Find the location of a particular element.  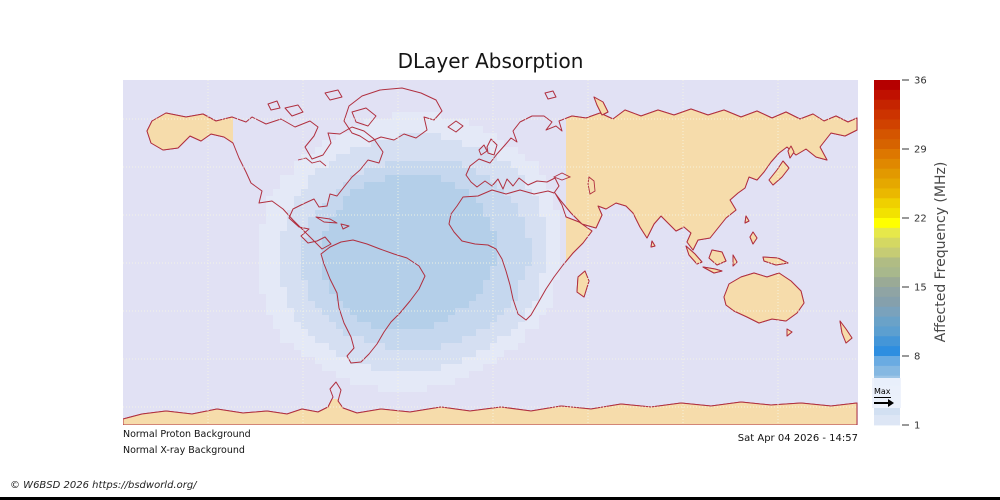

max-marker-label: Max is located at coordinates (882, 392).